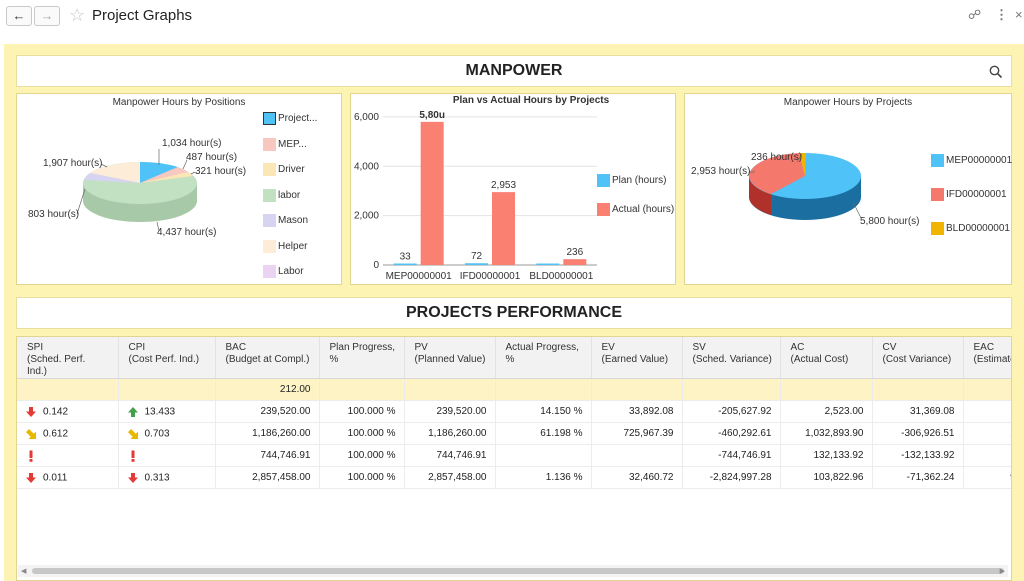 This screenshot has height=581, width=1024. I want to click on scrollbar-thumb, so click(518, 571).